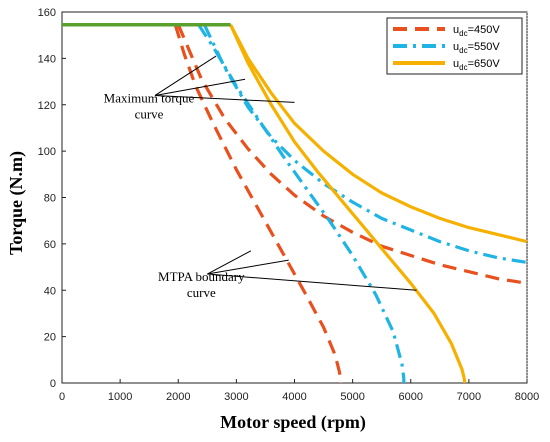 The width and height of the screenshot is (550, 442). I want to click on y-axis-ticks: 0 20 40 60 80 100 120 140 160, so click(52, 198).